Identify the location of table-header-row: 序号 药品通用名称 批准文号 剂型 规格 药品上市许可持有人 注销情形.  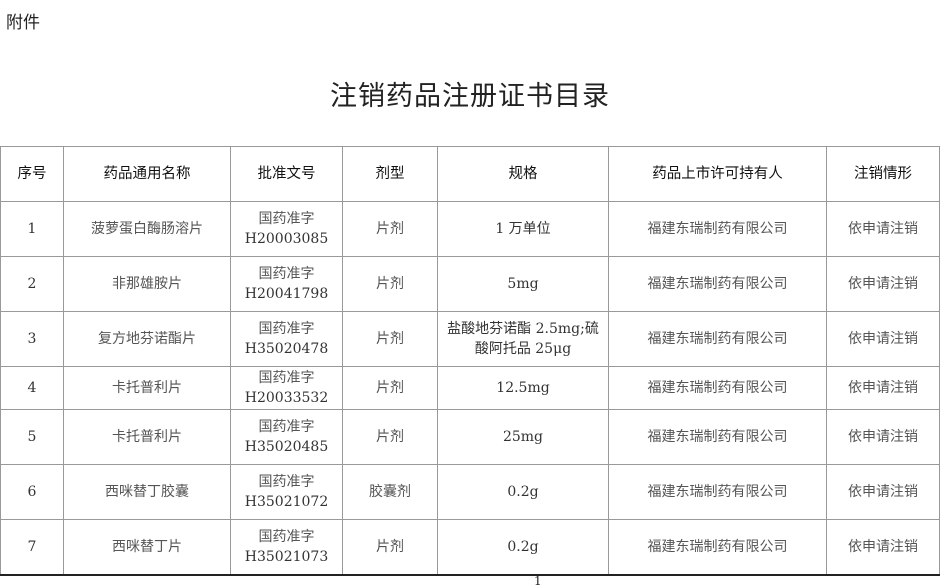
(470, 174).